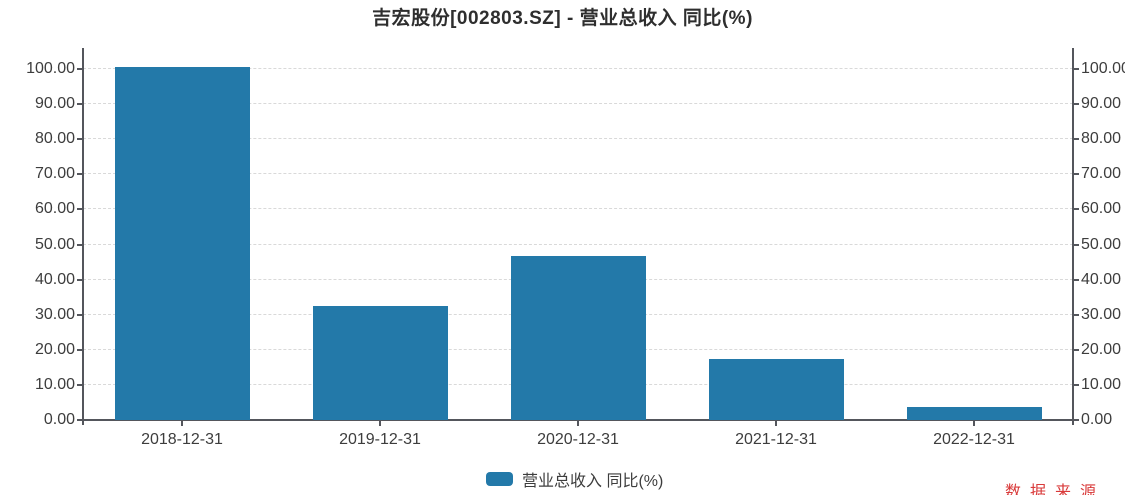  What do you see at coordinates (1073, 236) in the screenshot?
I see `y-axis-line-right` at bounding box center [1073, 236].